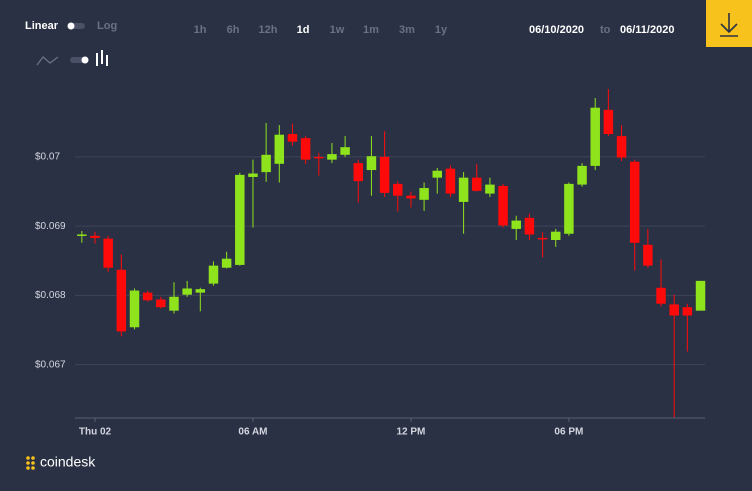  What do you see at coordinates (441, 30) in the screenshot?
I see `interval-option: 1y` at bounding box center [441, 30].